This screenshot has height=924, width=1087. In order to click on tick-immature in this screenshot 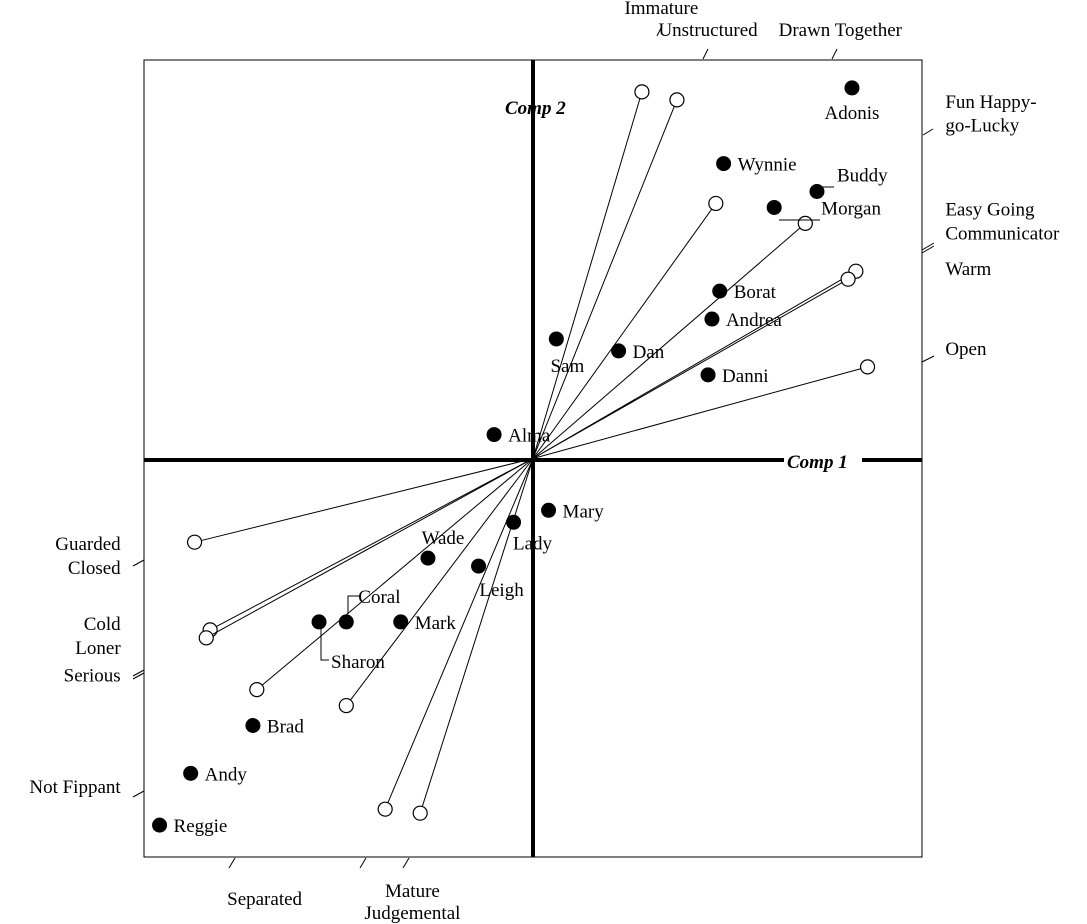, I will do `click(659, 31)`.